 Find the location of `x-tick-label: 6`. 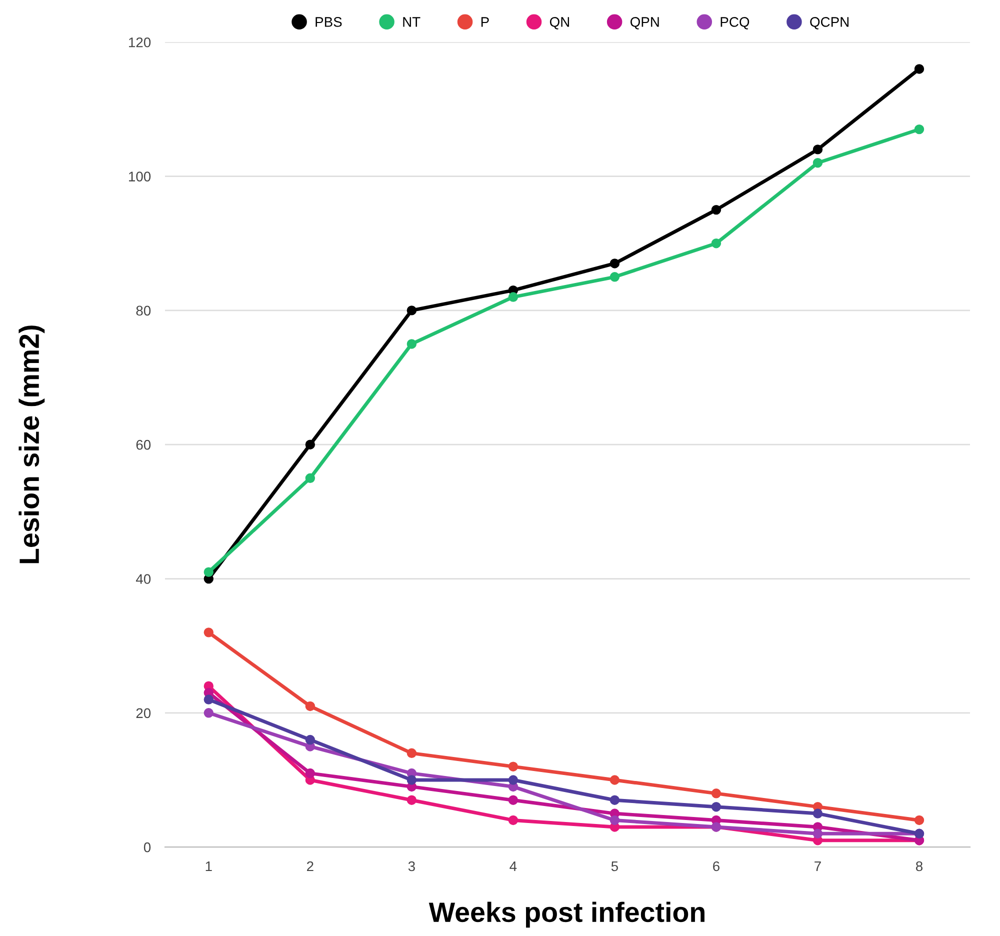

x-tick-label: 6 is located at coordinates (716, 866).